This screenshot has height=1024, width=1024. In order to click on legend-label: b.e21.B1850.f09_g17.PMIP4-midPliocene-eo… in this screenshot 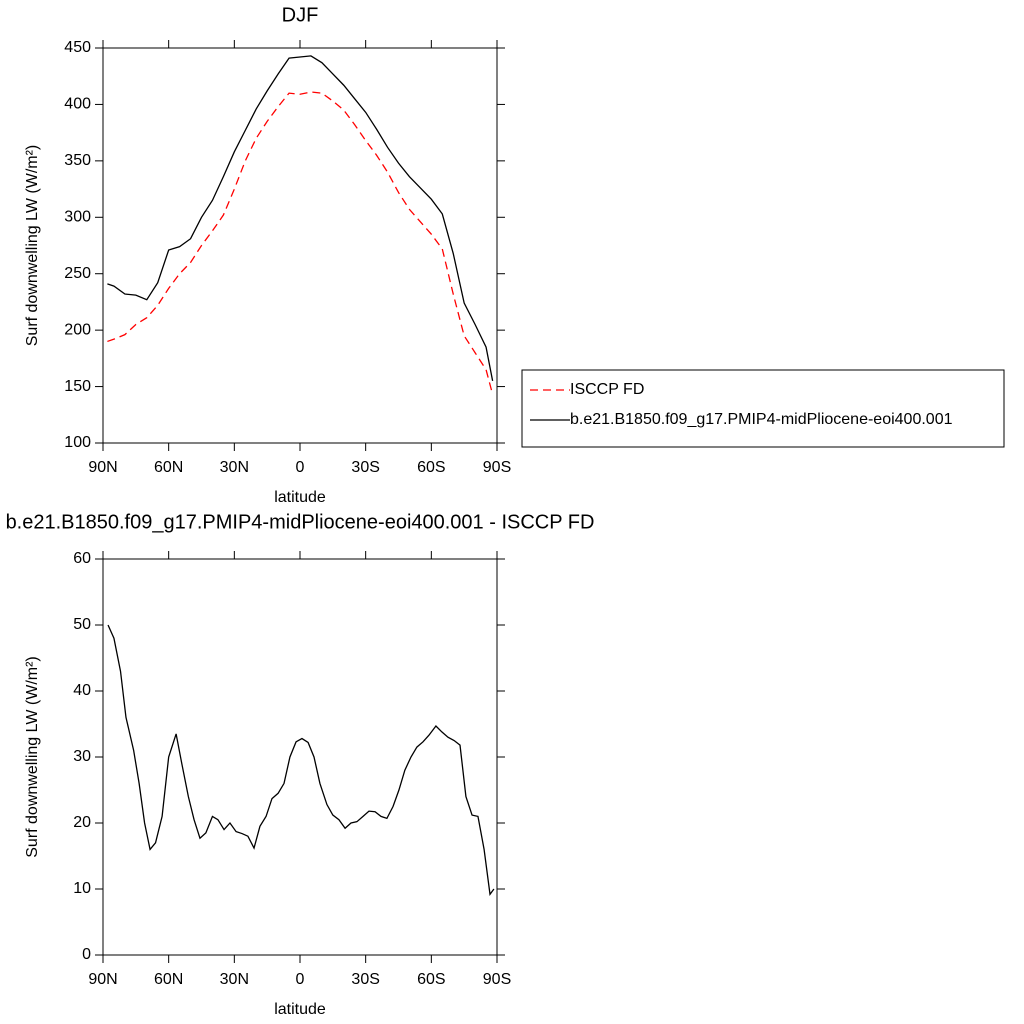, I will do `click(761, 419)`.